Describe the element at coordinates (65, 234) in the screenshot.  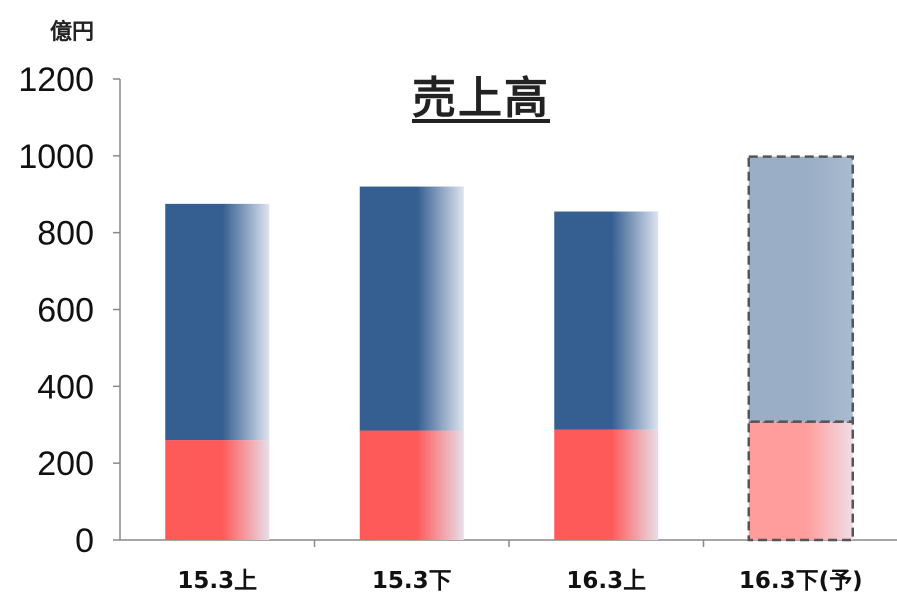
I see `y-tick-label: 800` at that location.